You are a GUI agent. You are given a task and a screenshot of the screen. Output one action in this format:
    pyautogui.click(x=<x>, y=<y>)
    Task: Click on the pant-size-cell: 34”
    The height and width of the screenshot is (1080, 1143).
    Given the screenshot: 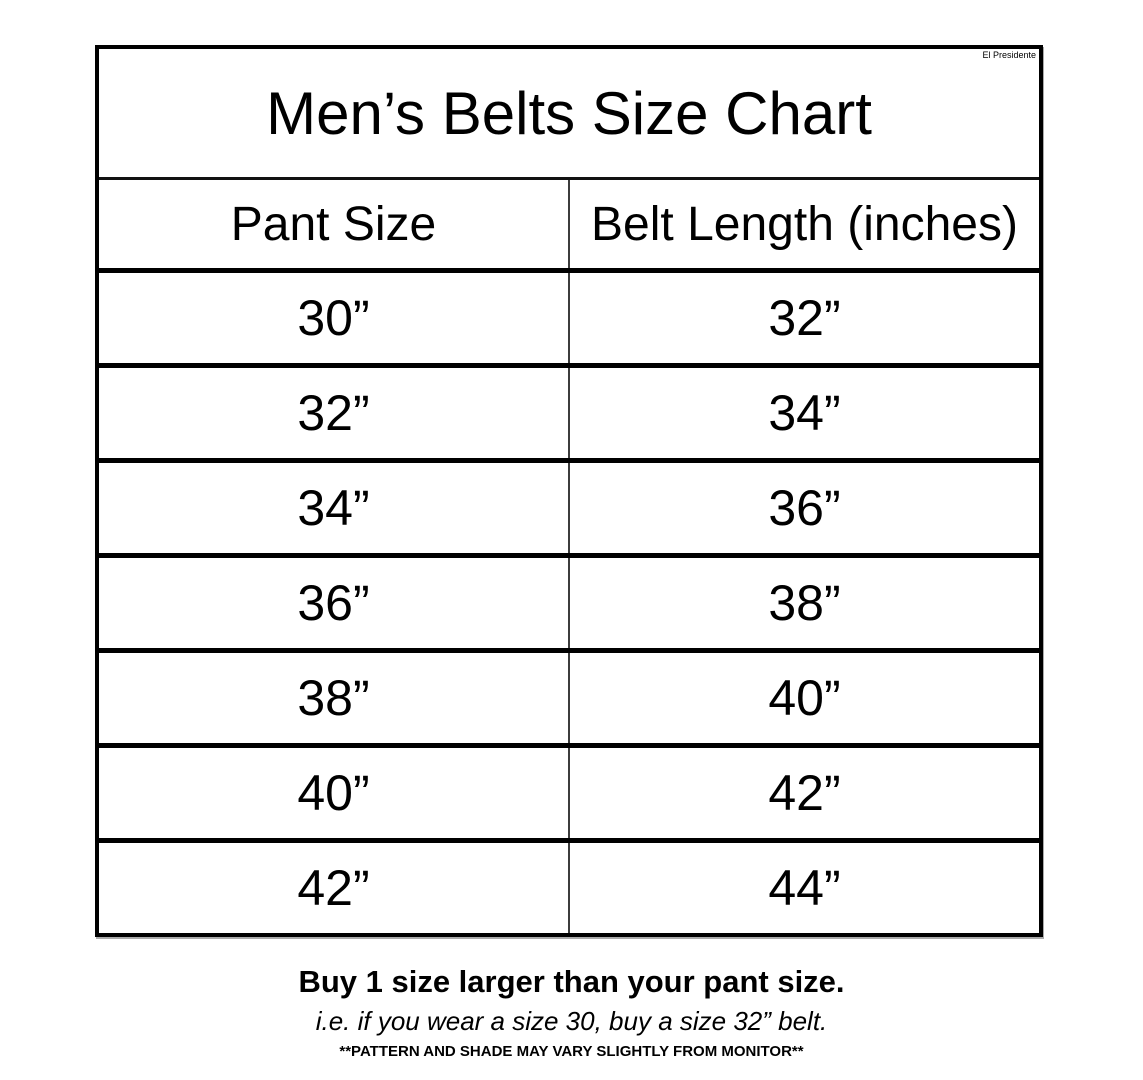 What is the action you would take?
    pyautogui.click(x=334, y=507)
    